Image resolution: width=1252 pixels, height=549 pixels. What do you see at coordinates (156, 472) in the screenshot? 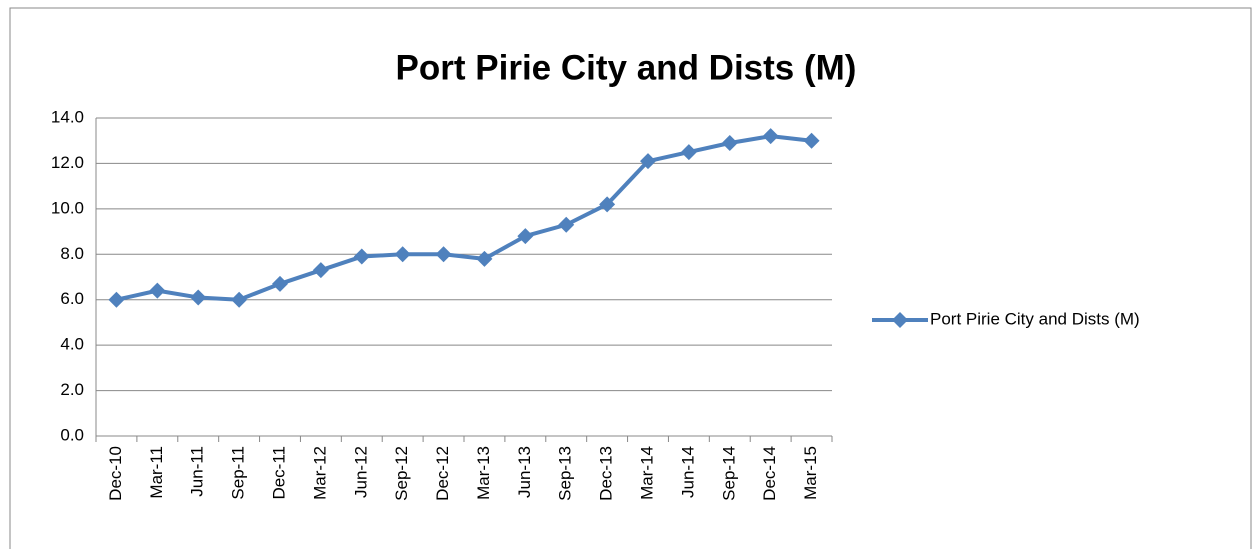
I see `x-tick-label: Mar-11` at bounding box center [156, 472].